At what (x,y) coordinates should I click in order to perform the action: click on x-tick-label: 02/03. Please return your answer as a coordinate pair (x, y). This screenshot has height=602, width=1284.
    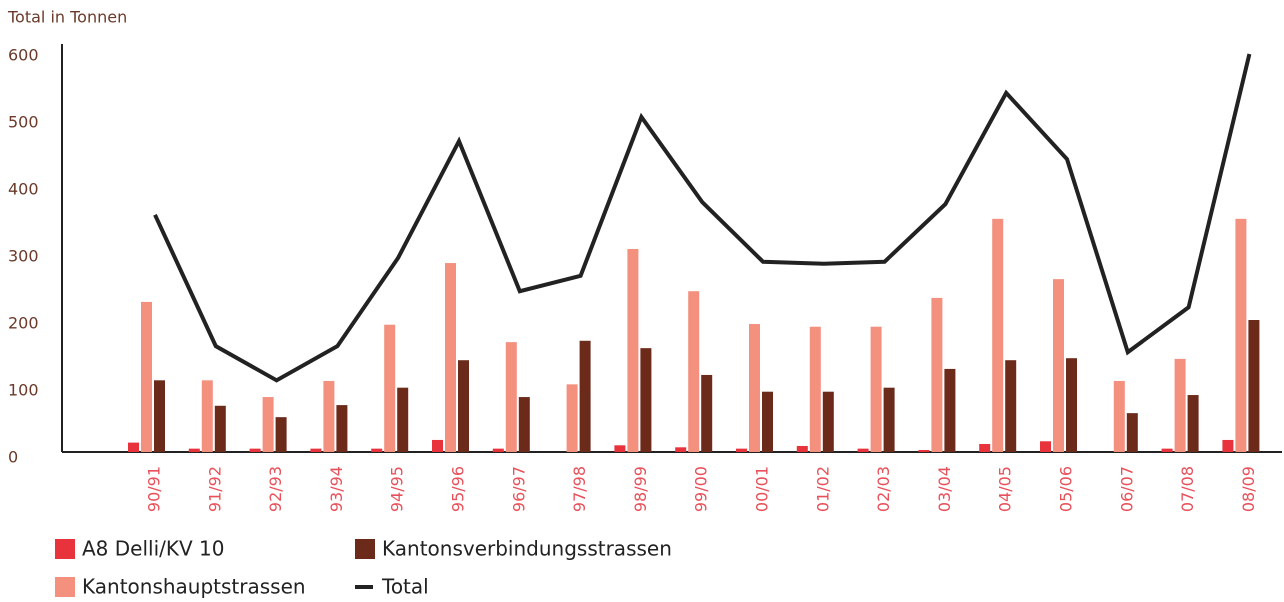
    Looking at the image, I should click on (883, 489).